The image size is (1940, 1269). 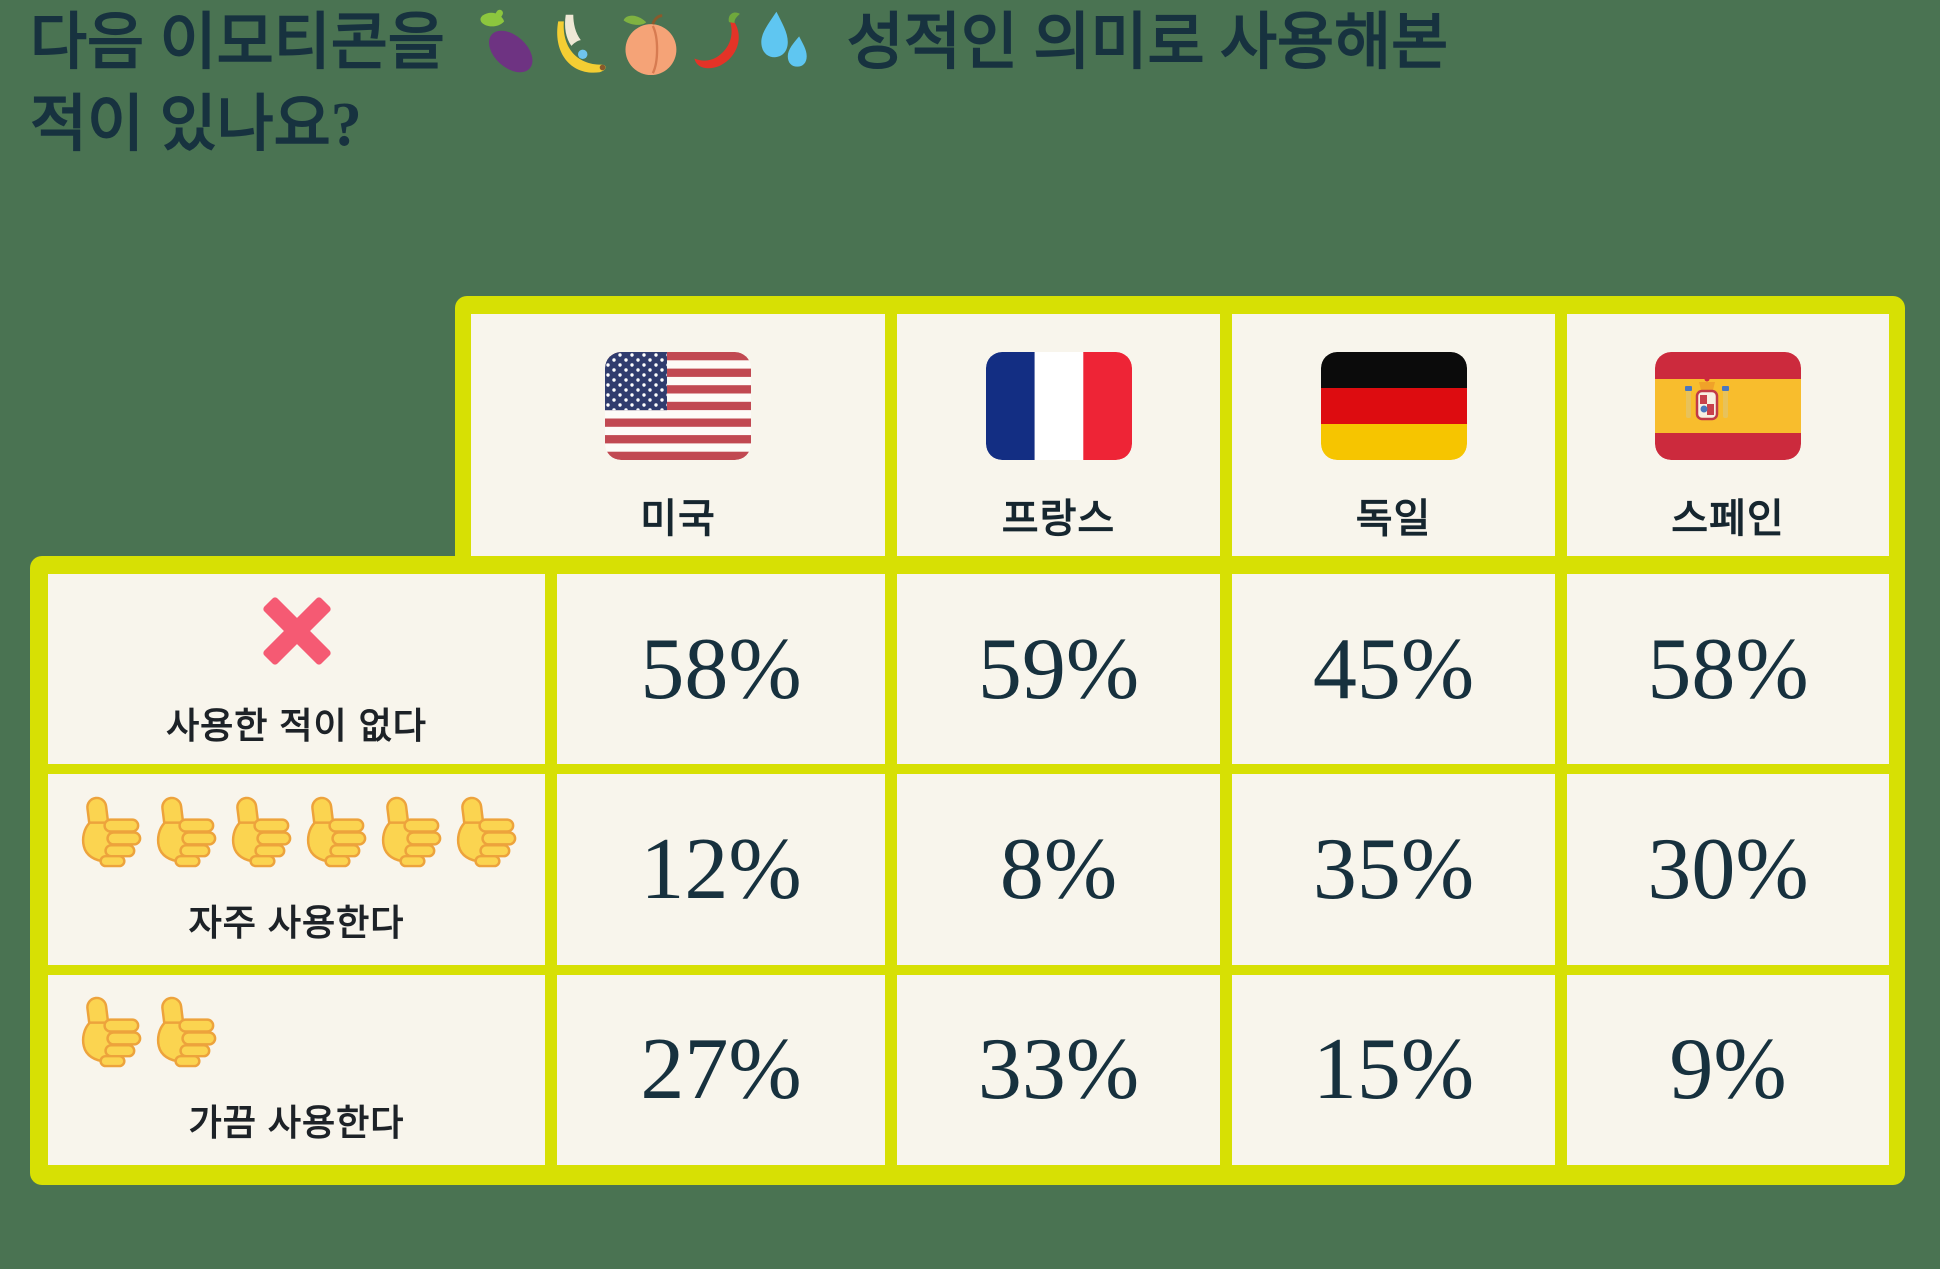 I want to click on row3-label: 가끔 사용한다, so click(x=296, y=1123).